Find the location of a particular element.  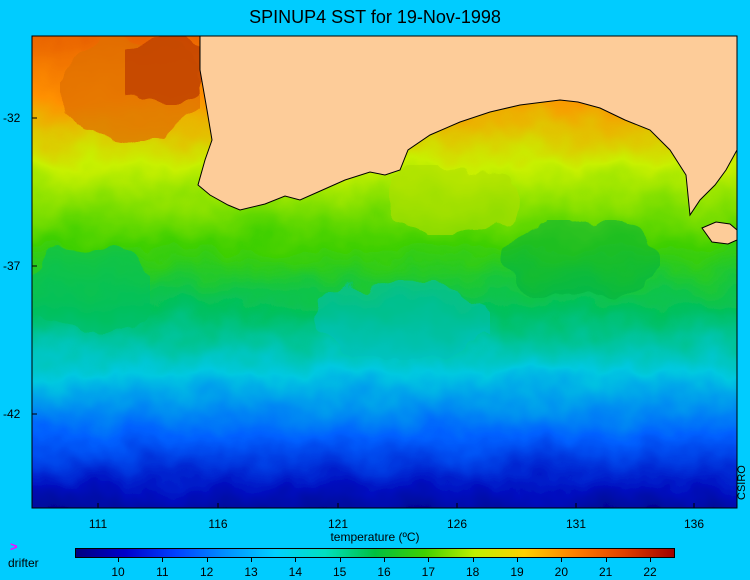

y-tick-label: -42 is located at coordinates (12, 414).